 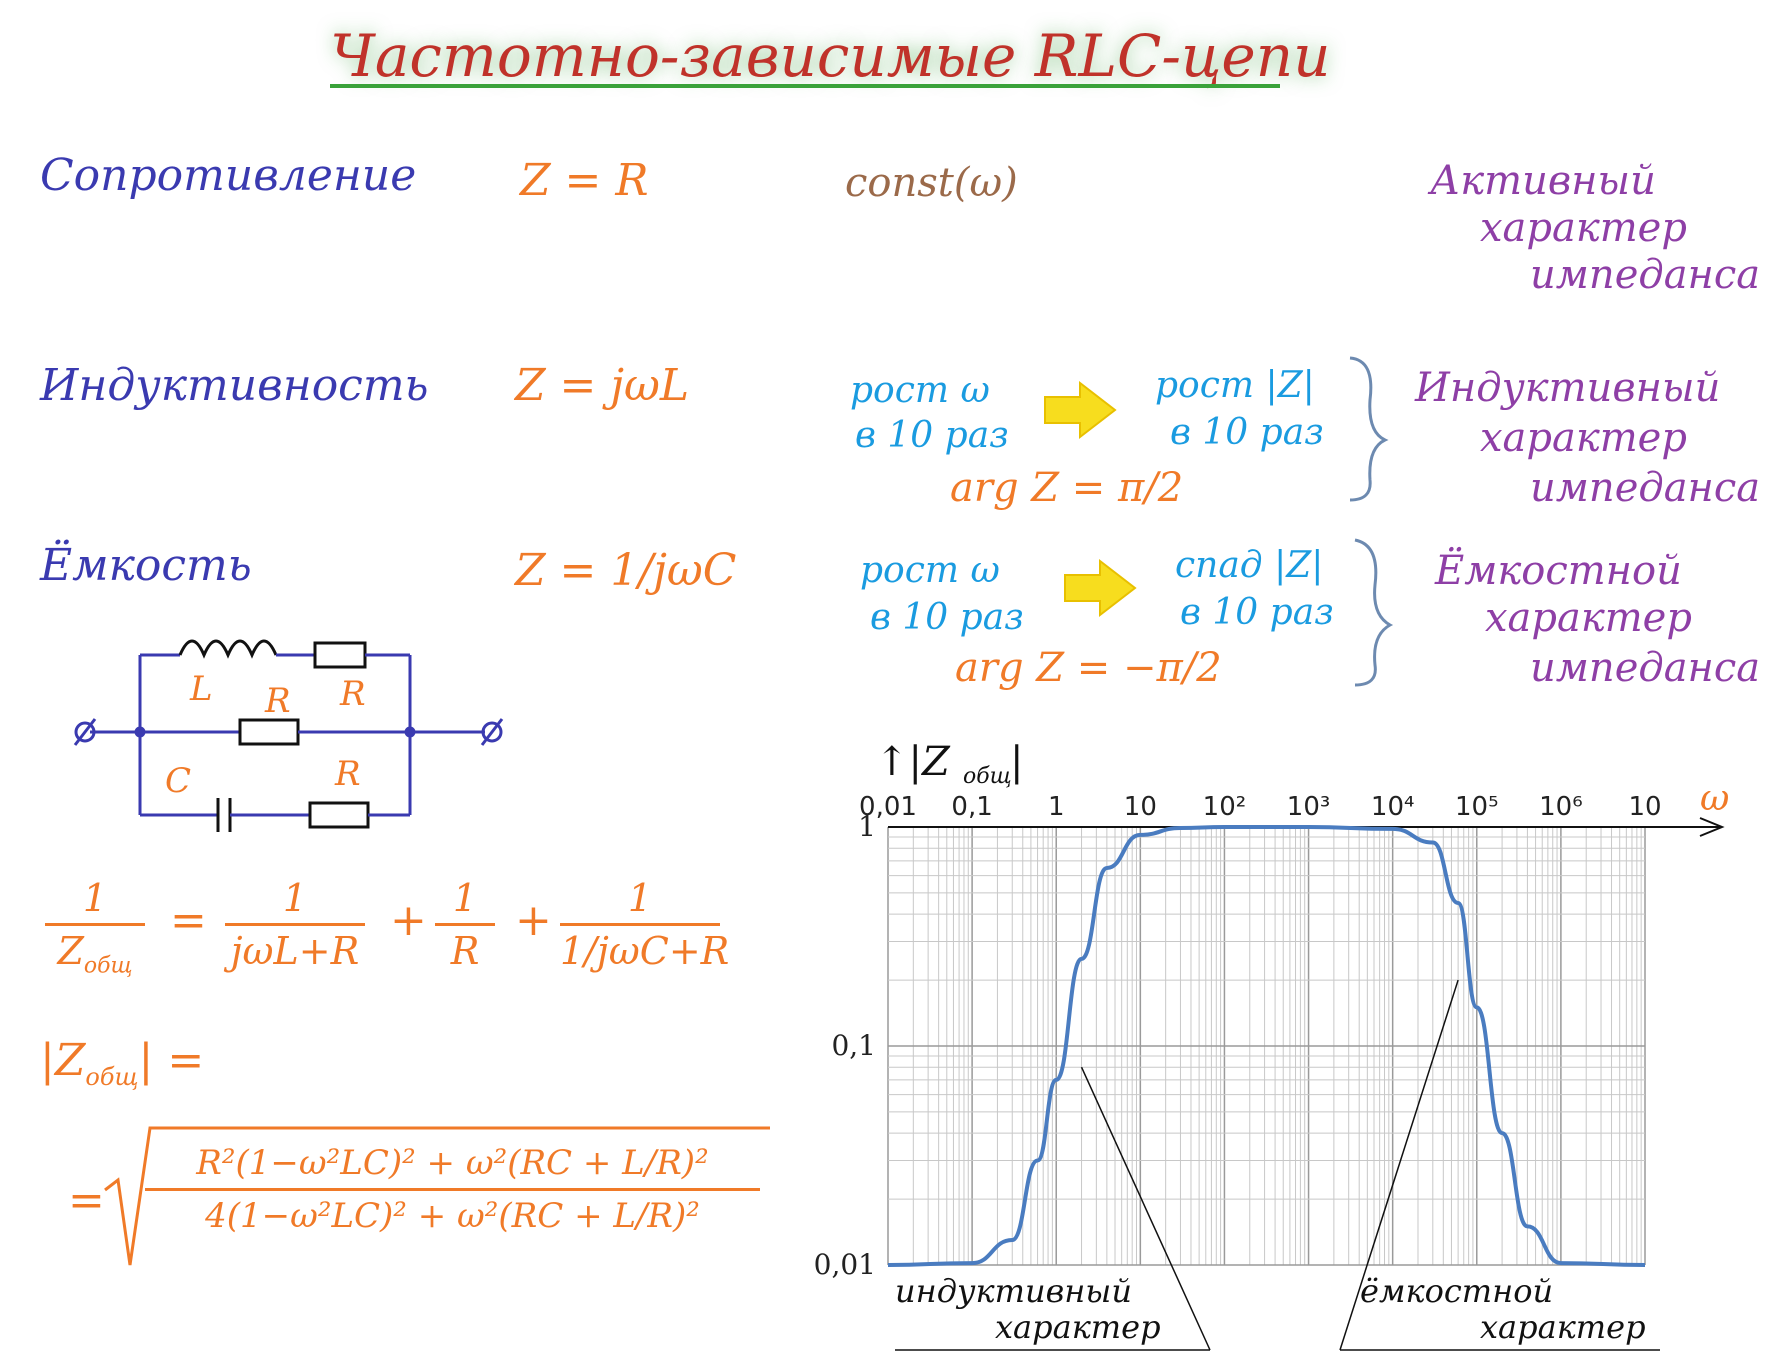 I want to click on x-axis-label: ω, so click(x=1714, y=798).